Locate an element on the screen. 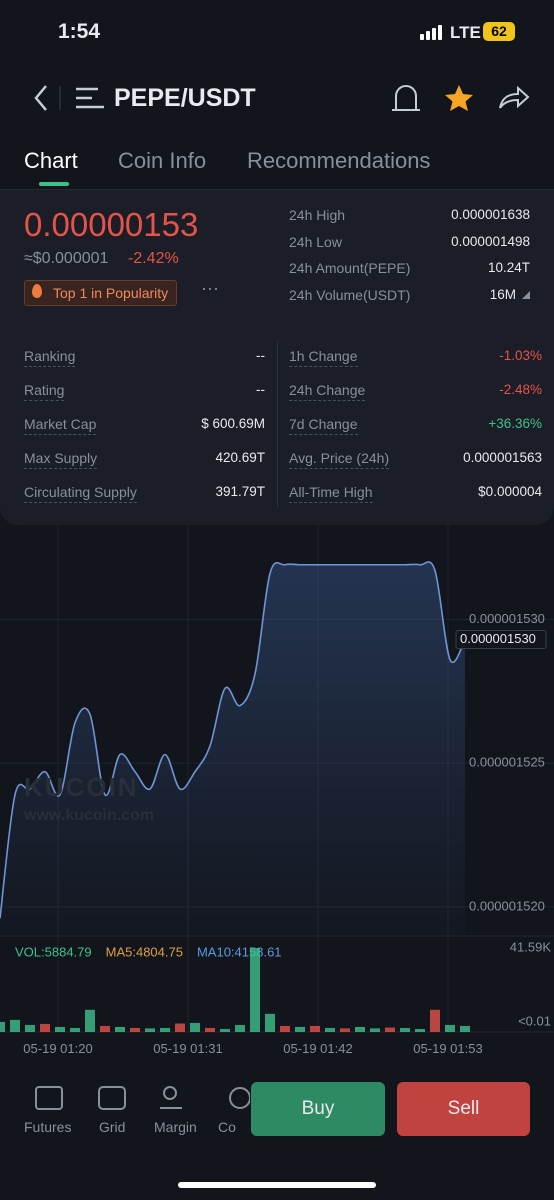  stat-label: 24h High is located at coordinates (317, 215).